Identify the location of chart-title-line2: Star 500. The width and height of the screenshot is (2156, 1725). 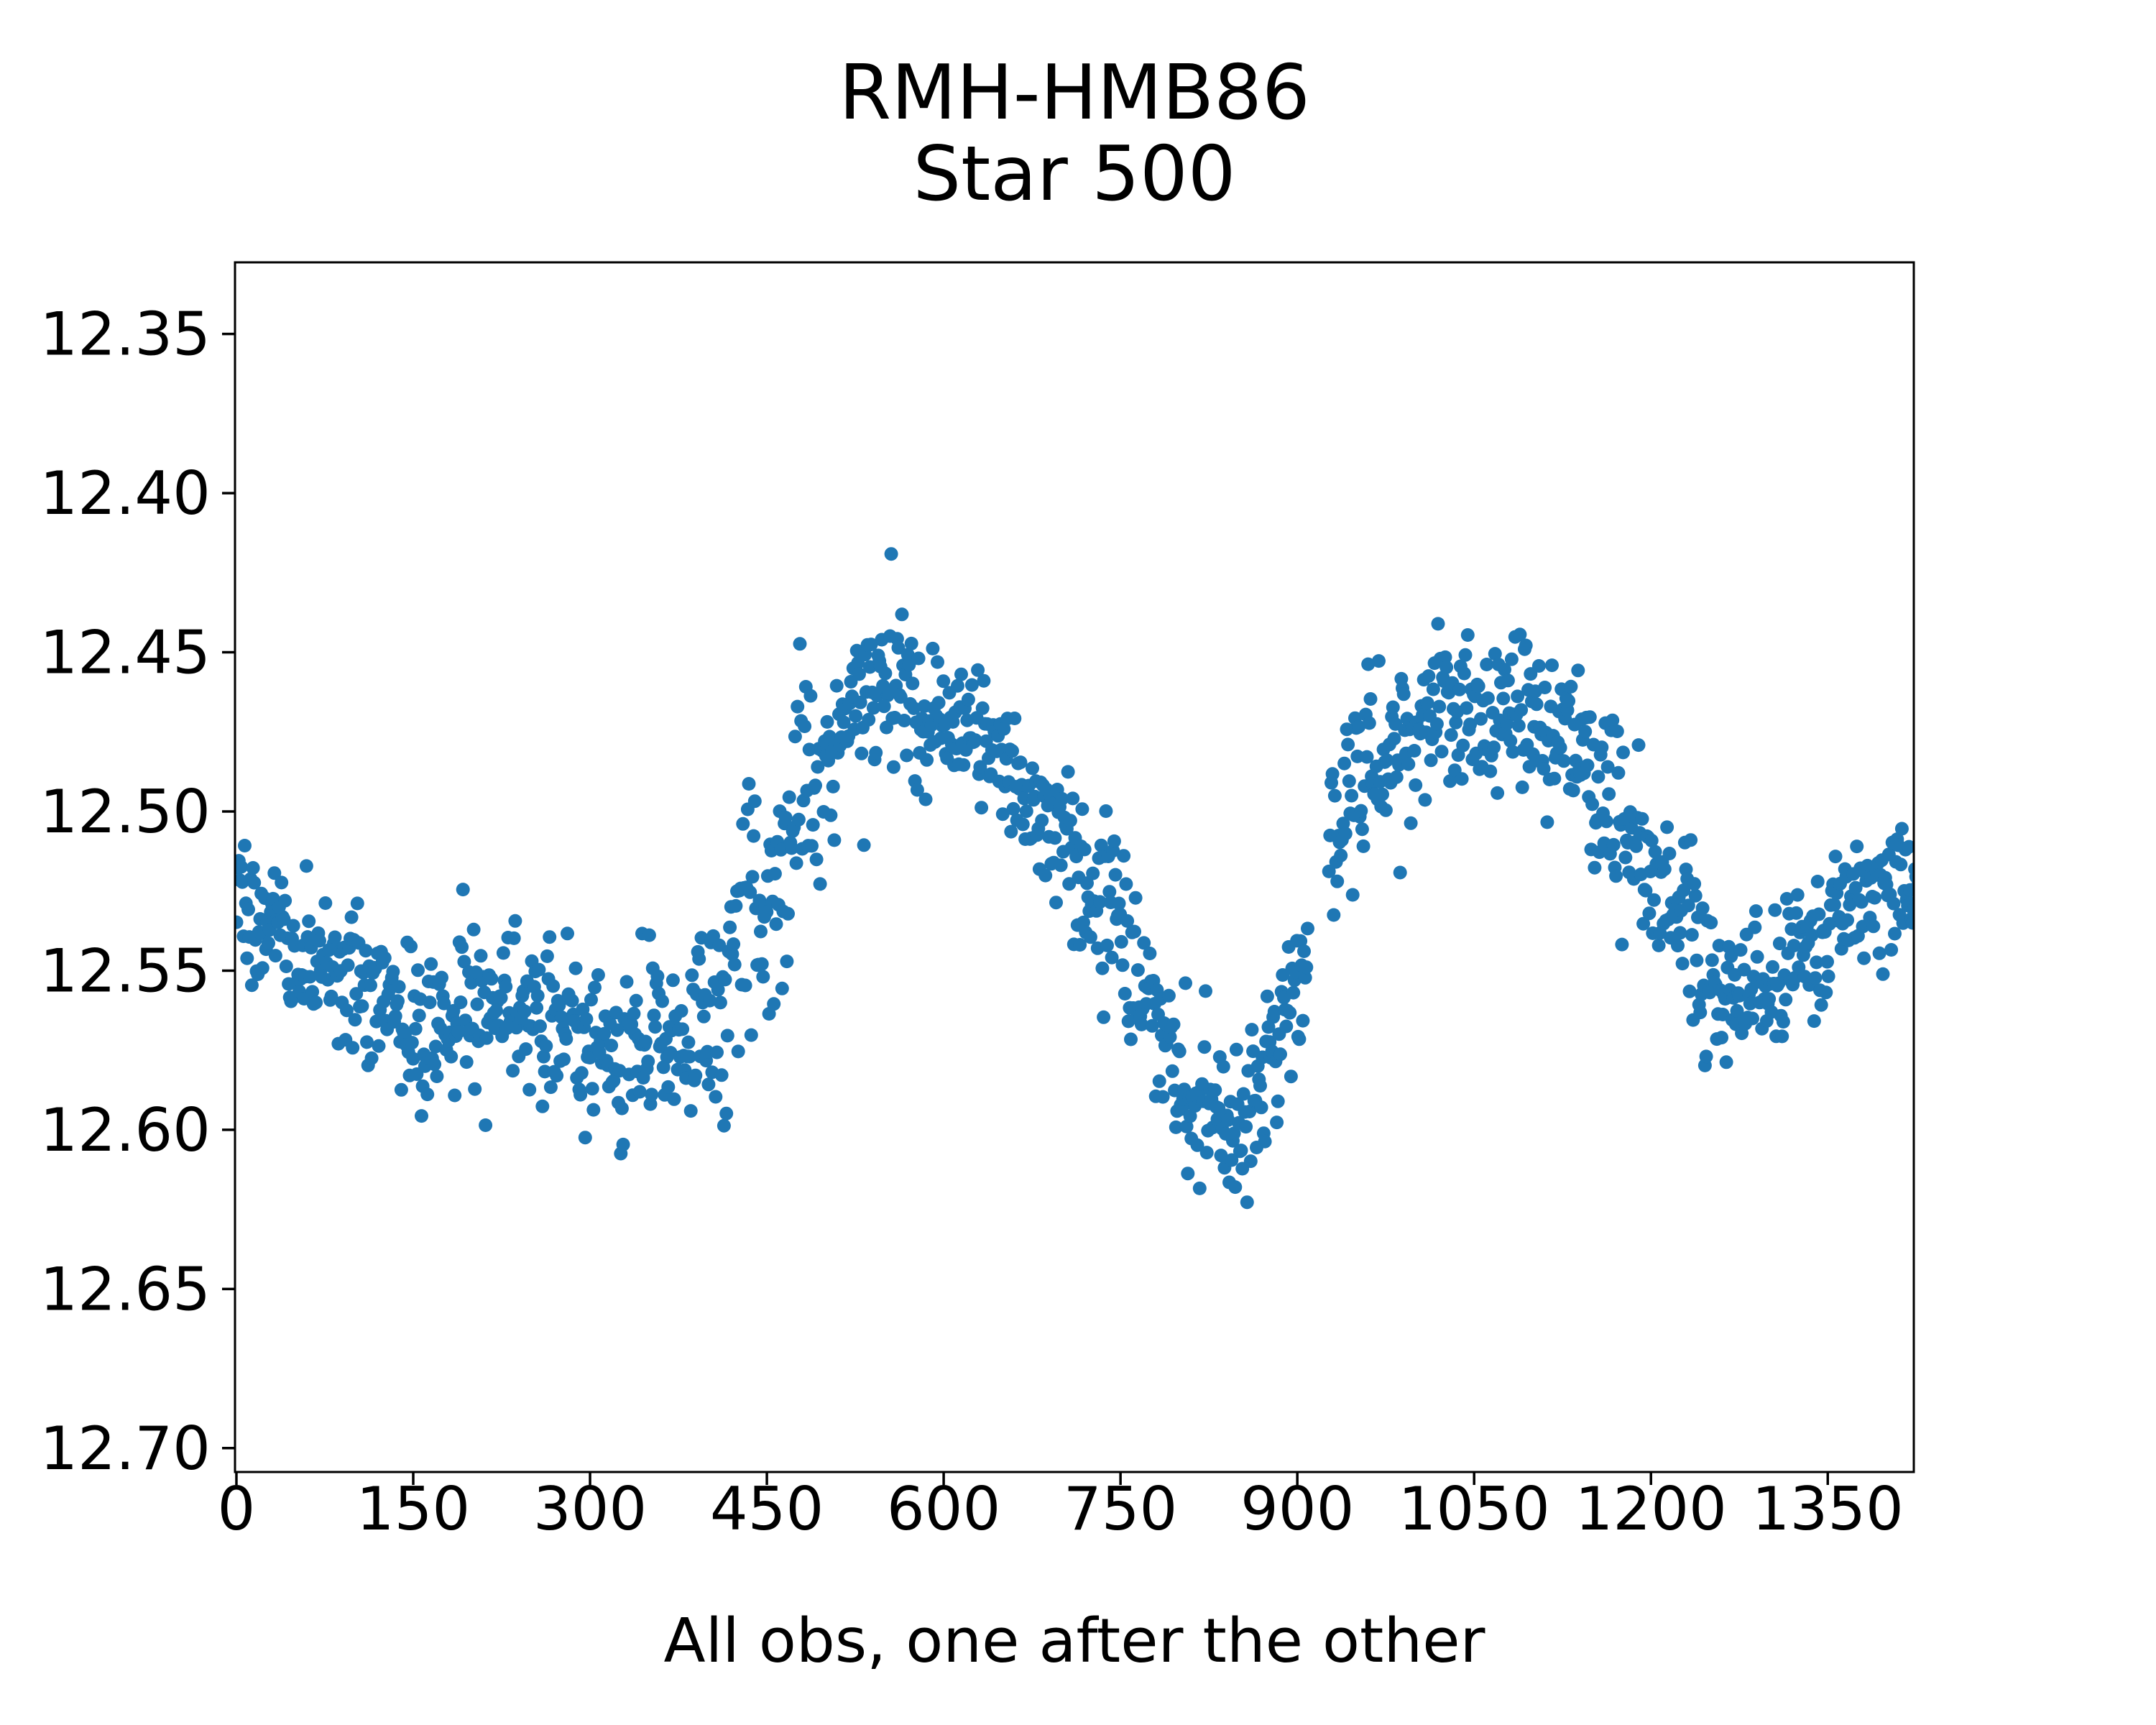
(1074, 174).